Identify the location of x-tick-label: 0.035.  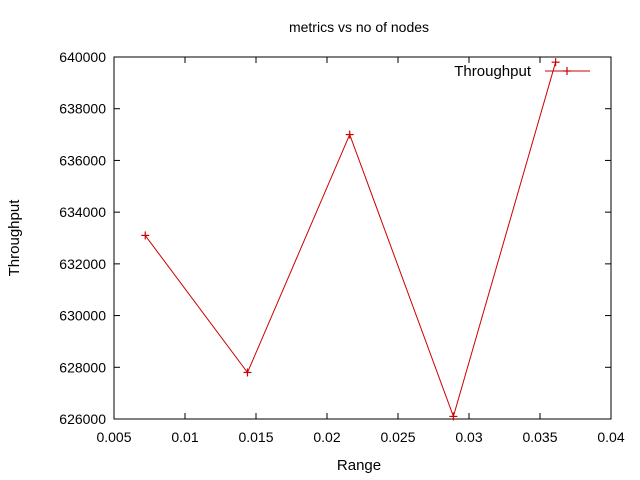
(539, 437).